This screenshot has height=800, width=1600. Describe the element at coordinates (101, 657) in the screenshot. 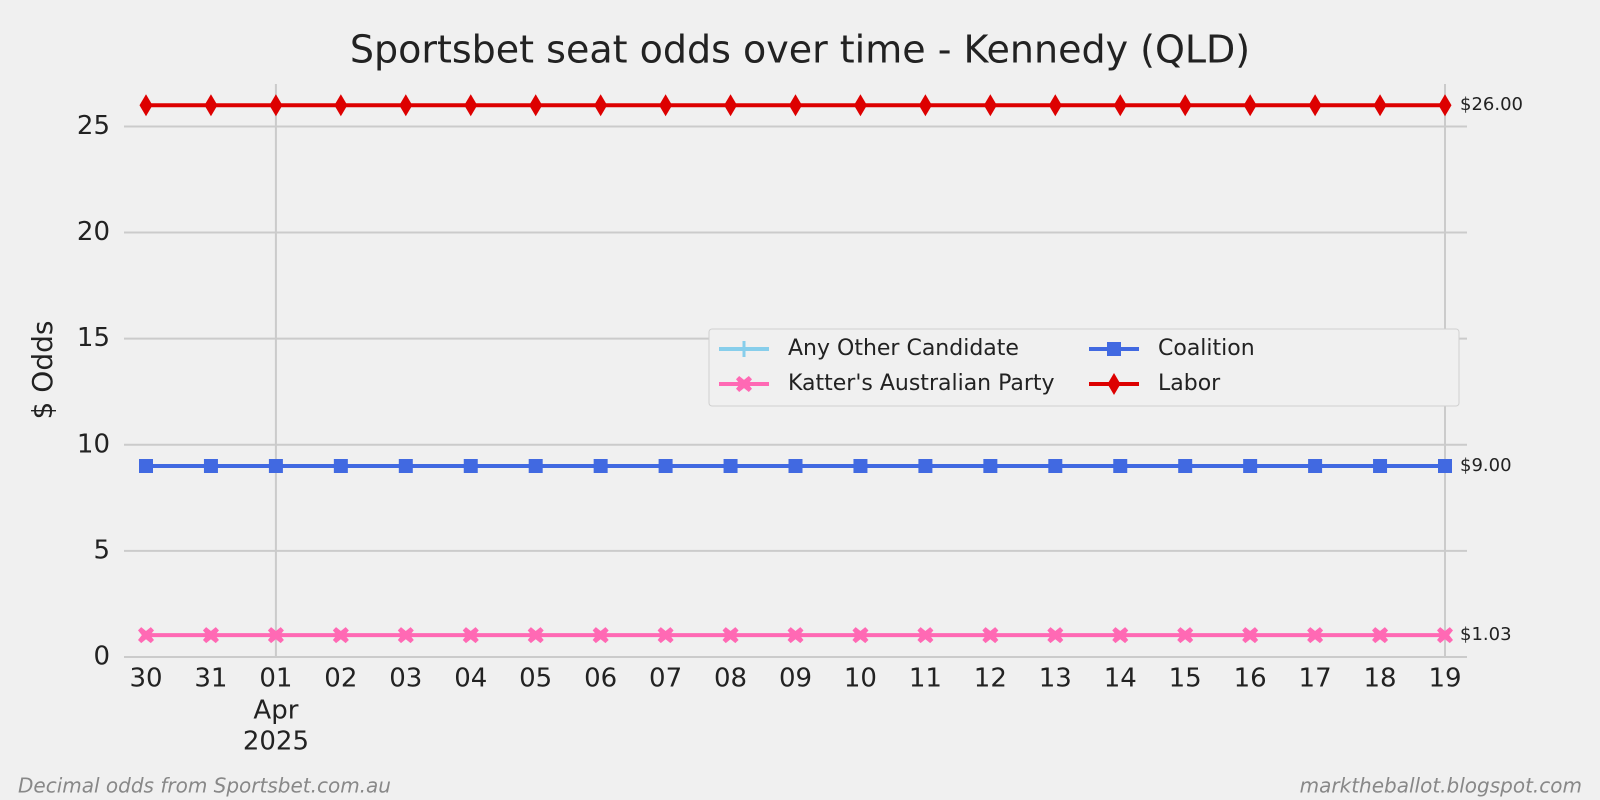

I see `y-tick-label: 0` at that location.